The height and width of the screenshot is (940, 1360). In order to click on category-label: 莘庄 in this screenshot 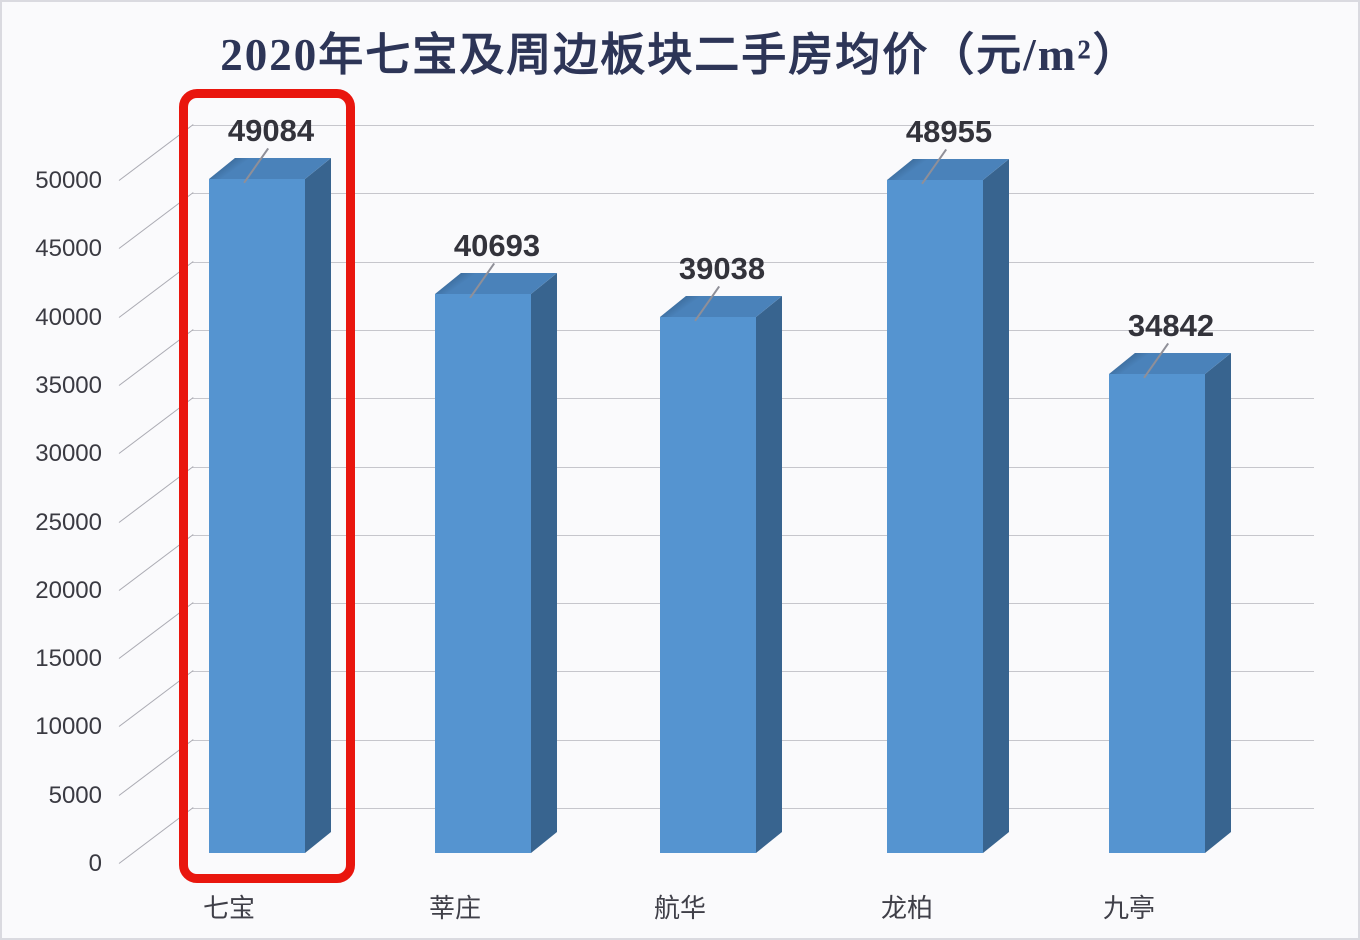, I will do `click(454, 908)`.